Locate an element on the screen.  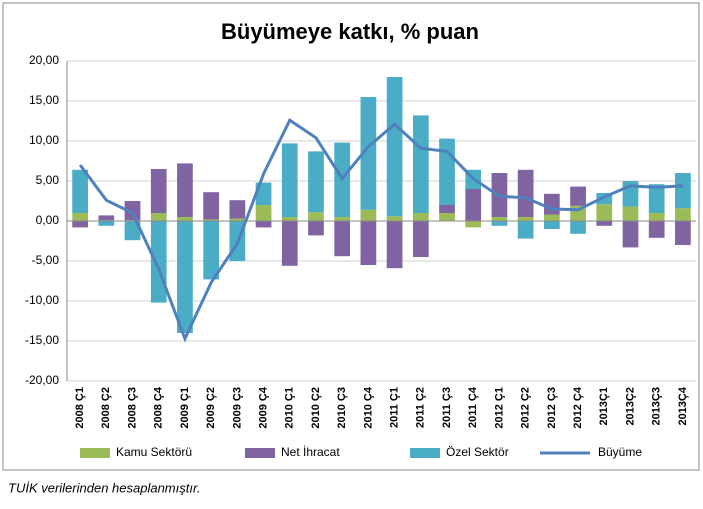
x-tick-label: 2011 Ç3 is located at coordinates (447, 407).